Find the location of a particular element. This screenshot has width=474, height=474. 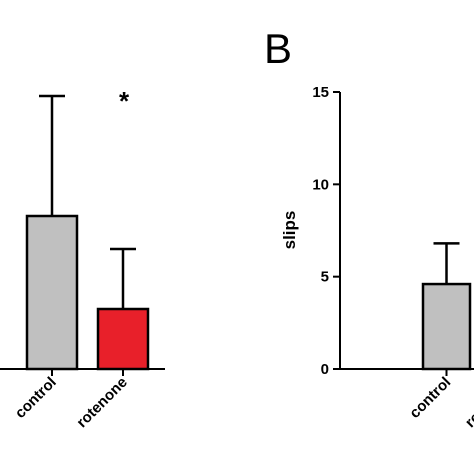

panel-b-y-tick-label: 5 is located at coordinates (325, 277).